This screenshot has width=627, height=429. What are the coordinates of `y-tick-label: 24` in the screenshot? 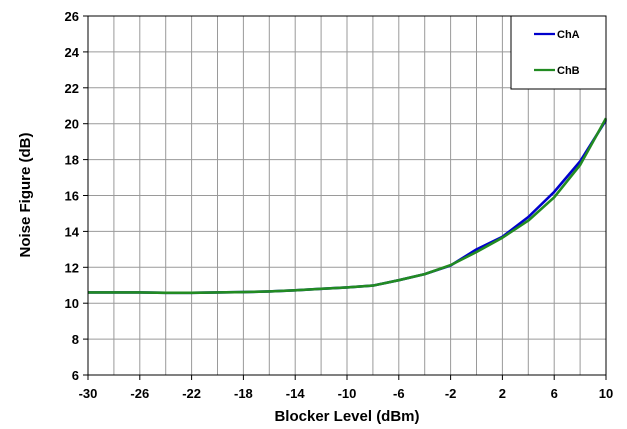 It's located at (72, 52).